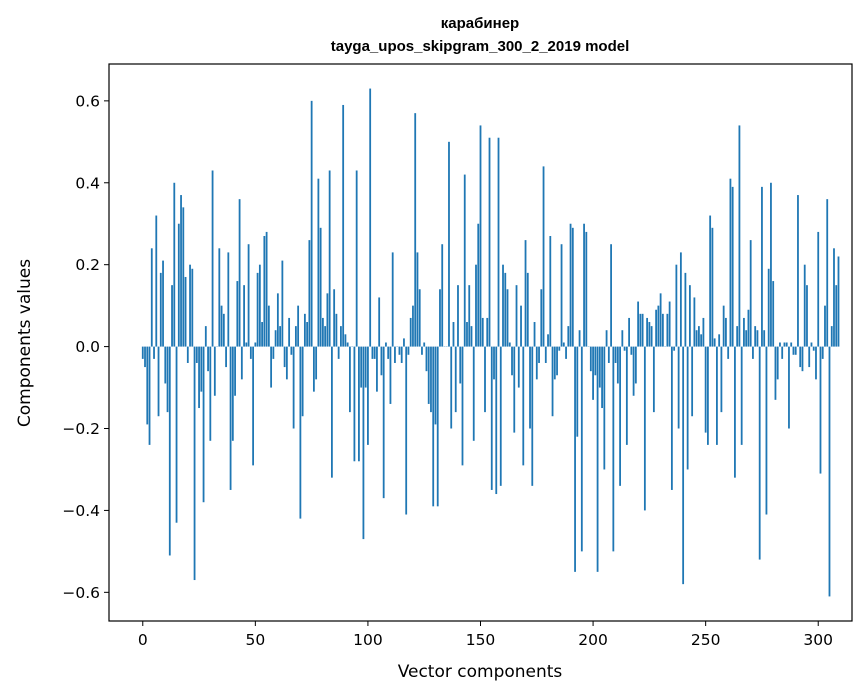 This screenshot has width=867, height=696. I want to click on x-tick-label: 50, so click(255, 640).